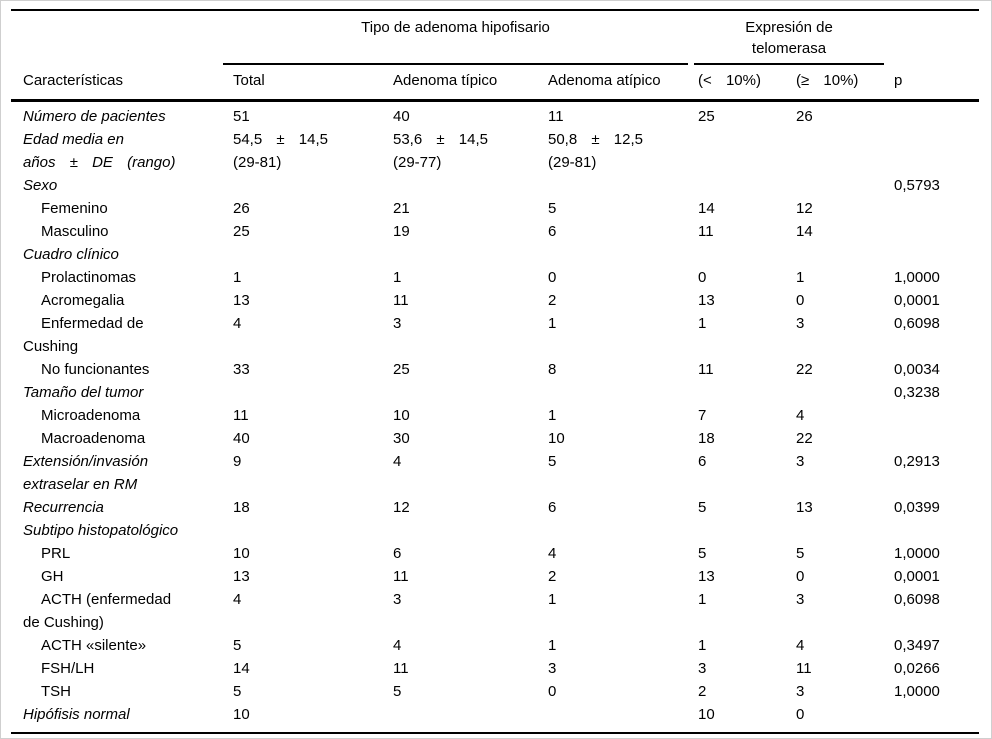 Image resolution: width=992 pixels, height=739 pixels. What do you see at coordinates (702, 668) in the screenshot?
I see `cell-telomerasa-lt10: 3` at bounding box center [702, 668].